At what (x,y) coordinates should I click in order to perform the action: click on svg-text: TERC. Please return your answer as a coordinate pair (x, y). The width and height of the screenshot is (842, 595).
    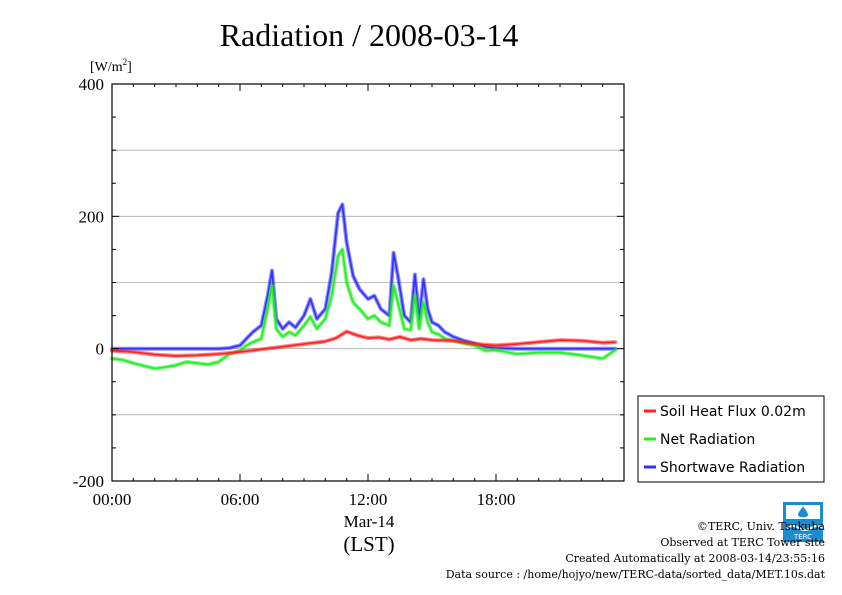
    Looking at the image, I should click on (802, 537).